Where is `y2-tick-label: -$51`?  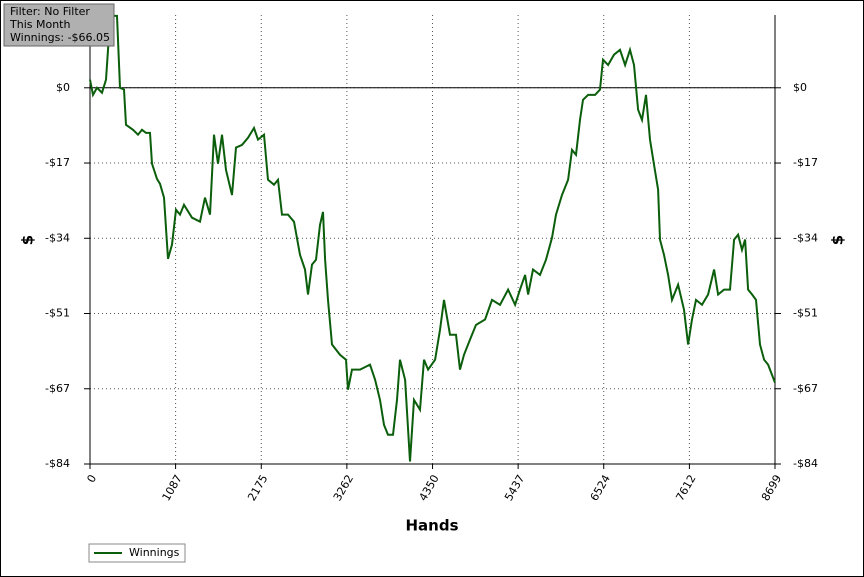
y2-tick-label: -$51 is located at coordinates (805, 313).